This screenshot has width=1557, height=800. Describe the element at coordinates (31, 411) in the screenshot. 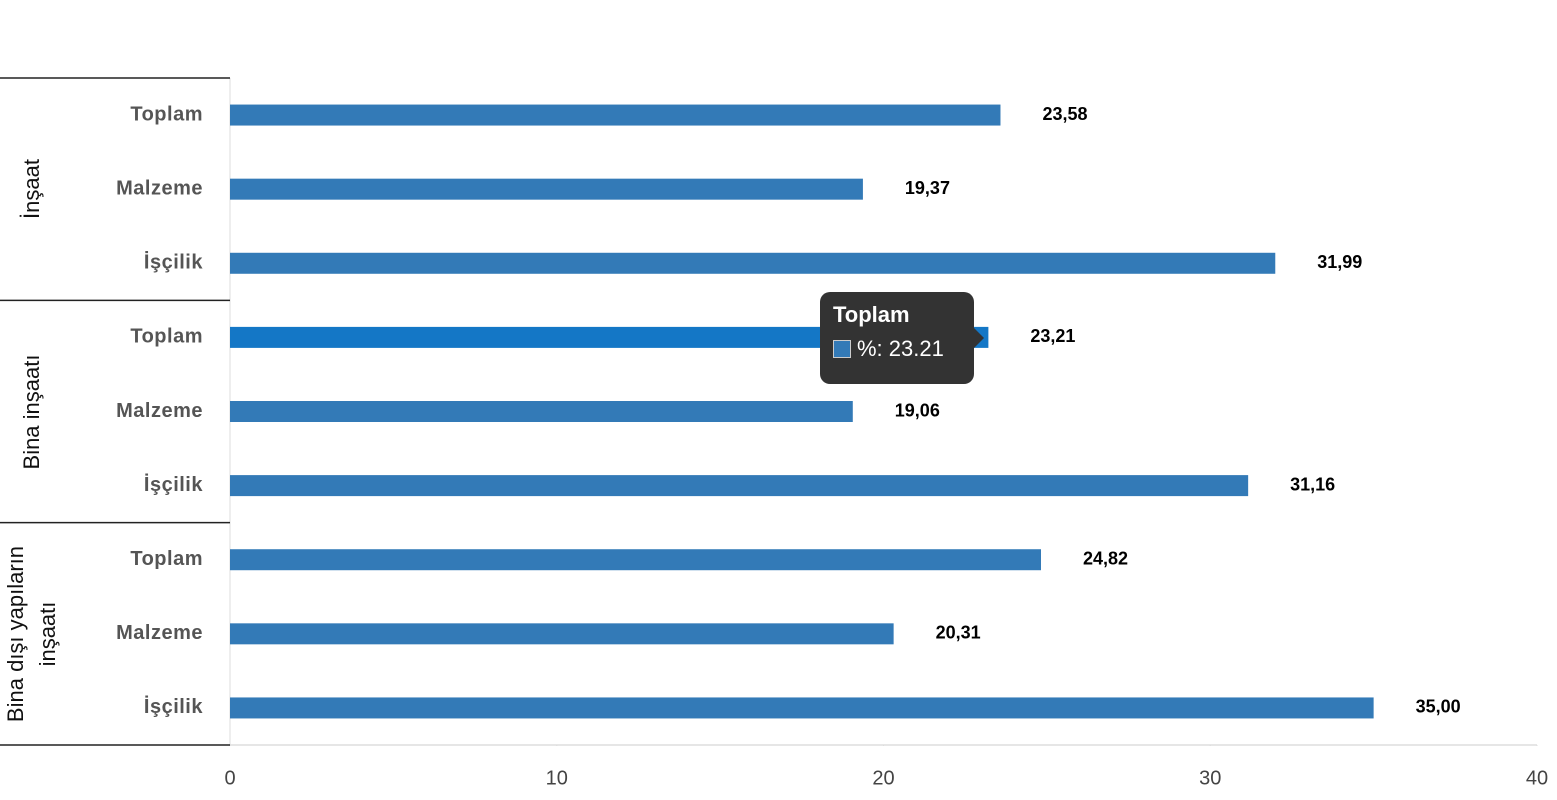

I see `group-label: Bina inşaatı` at that location.